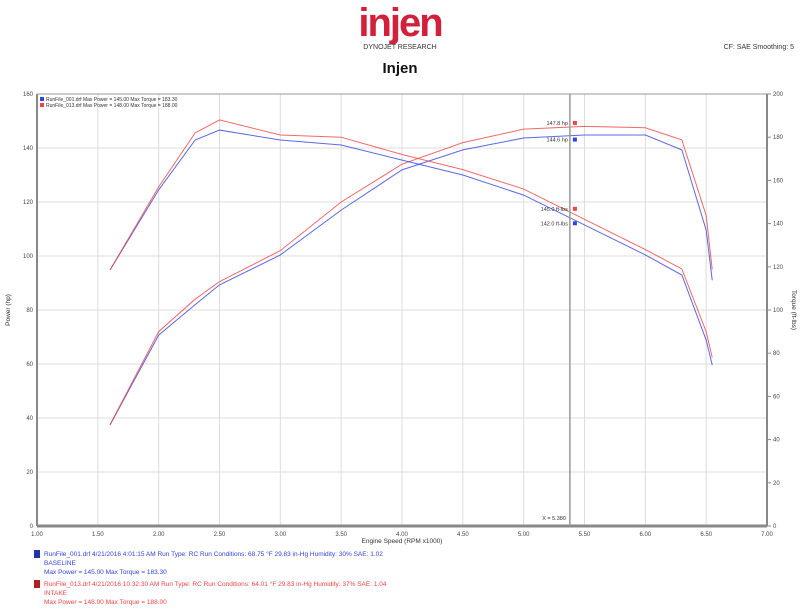 The image size is (800, 614). Describe the element at coordinates (554, 224) in the screenshot. I see `cursor-value-label: 142.0 ft-lbs` at that location.